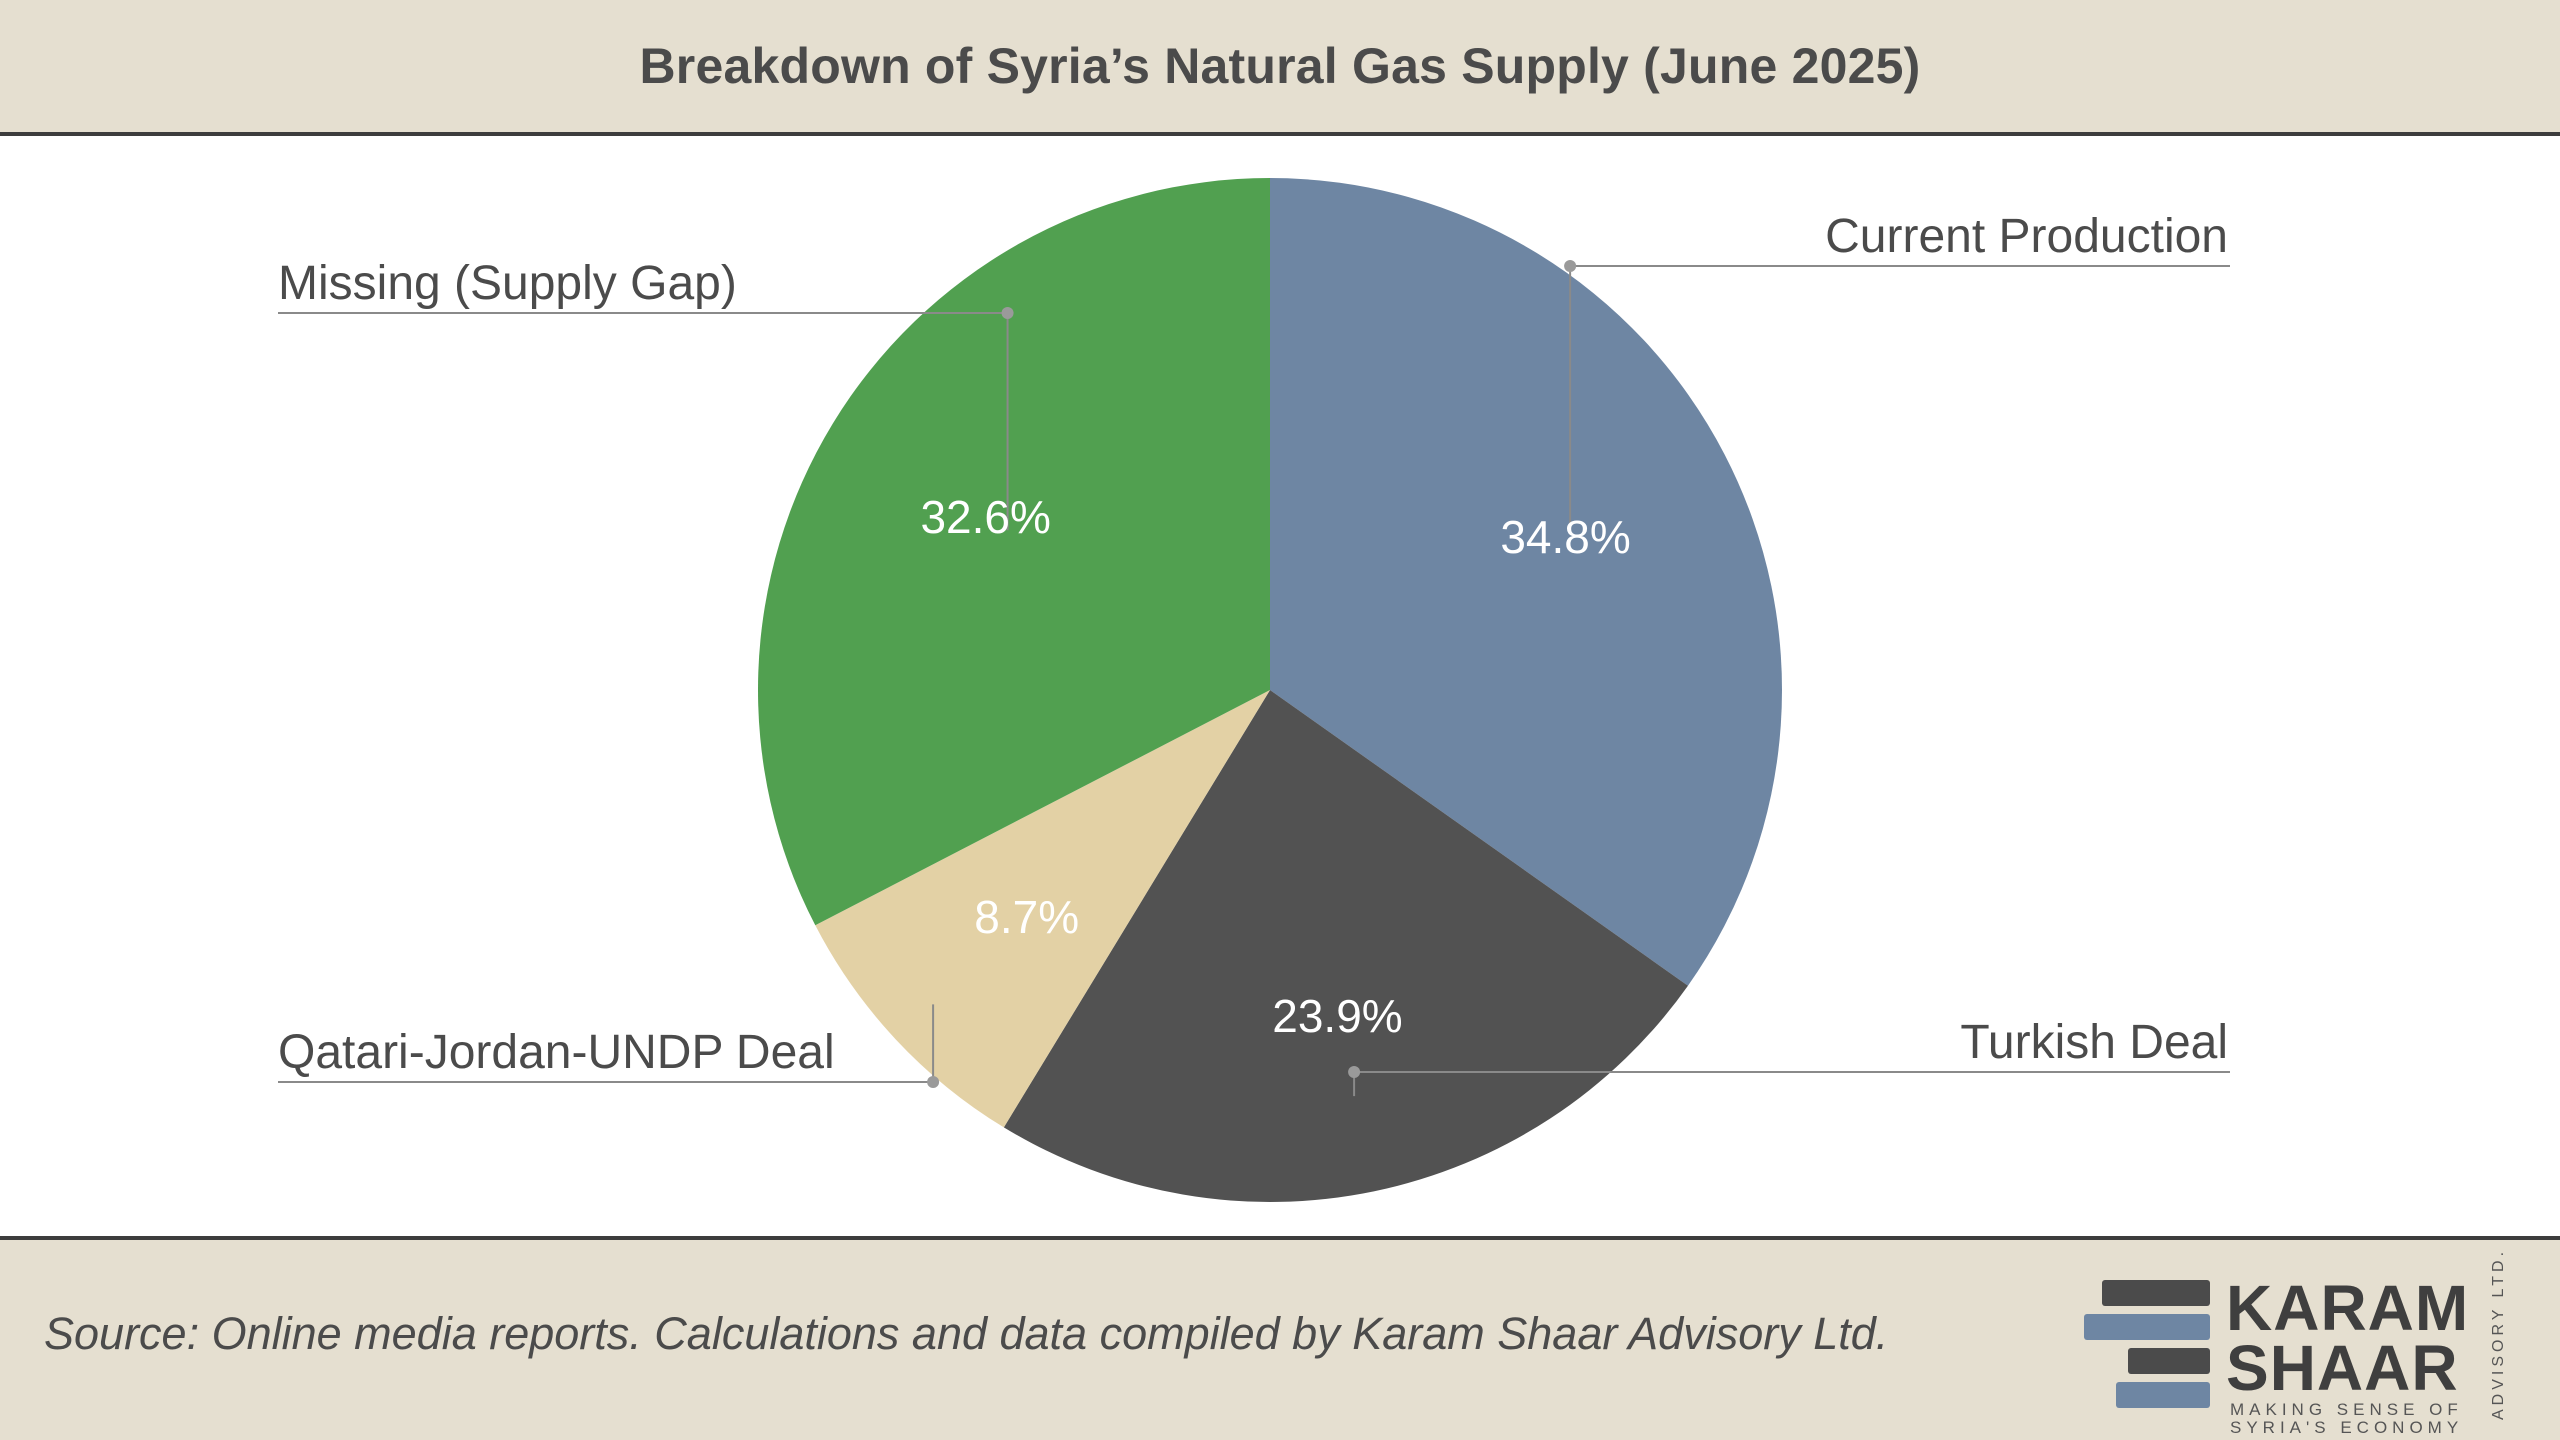 The width and height of the screenshot is (2560, 1440). Describe the element at coordinates (2347, 1427) in the screenshot. I see `logo-tagline-2: SYRIA'S ECONOMY` at that location.